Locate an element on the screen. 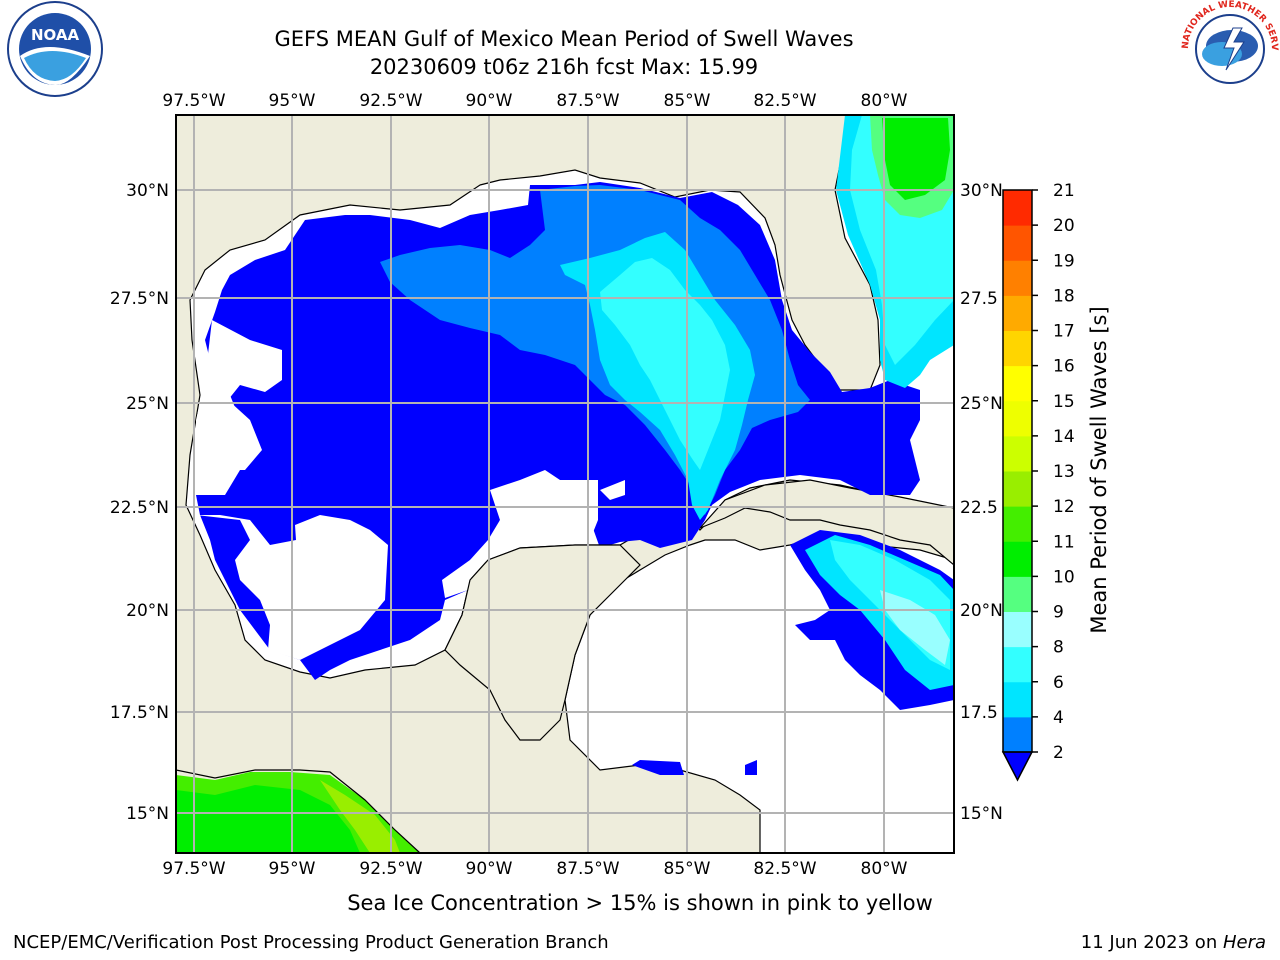 The height and width of the screenshot is (960, 1280). yucatan-land is located at coordinates (542, 642).